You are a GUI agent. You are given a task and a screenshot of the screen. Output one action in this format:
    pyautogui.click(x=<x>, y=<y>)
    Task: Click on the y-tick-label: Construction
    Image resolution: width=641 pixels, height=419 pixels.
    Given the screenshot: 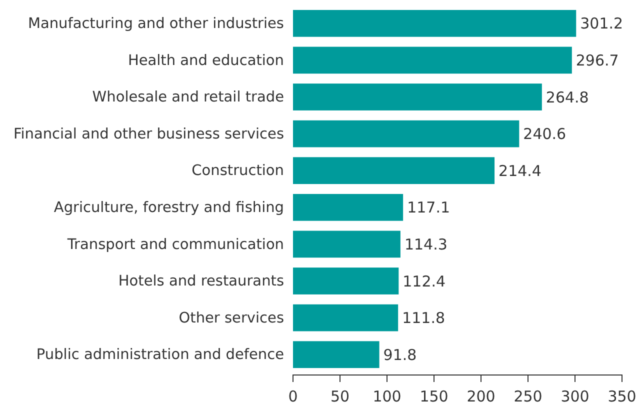 What is the action you would take?
    pyautogui.click(x=238, y=171)
    